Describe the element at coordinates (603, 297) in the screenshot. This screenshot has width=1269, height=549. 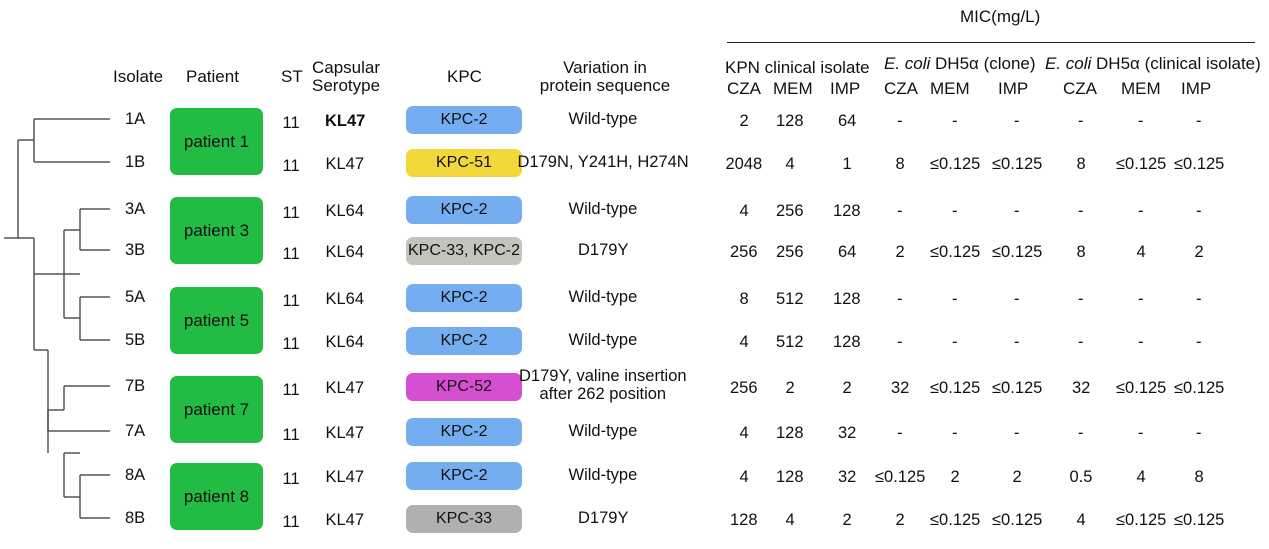
I see `variation-text: Wild-type` at that location.